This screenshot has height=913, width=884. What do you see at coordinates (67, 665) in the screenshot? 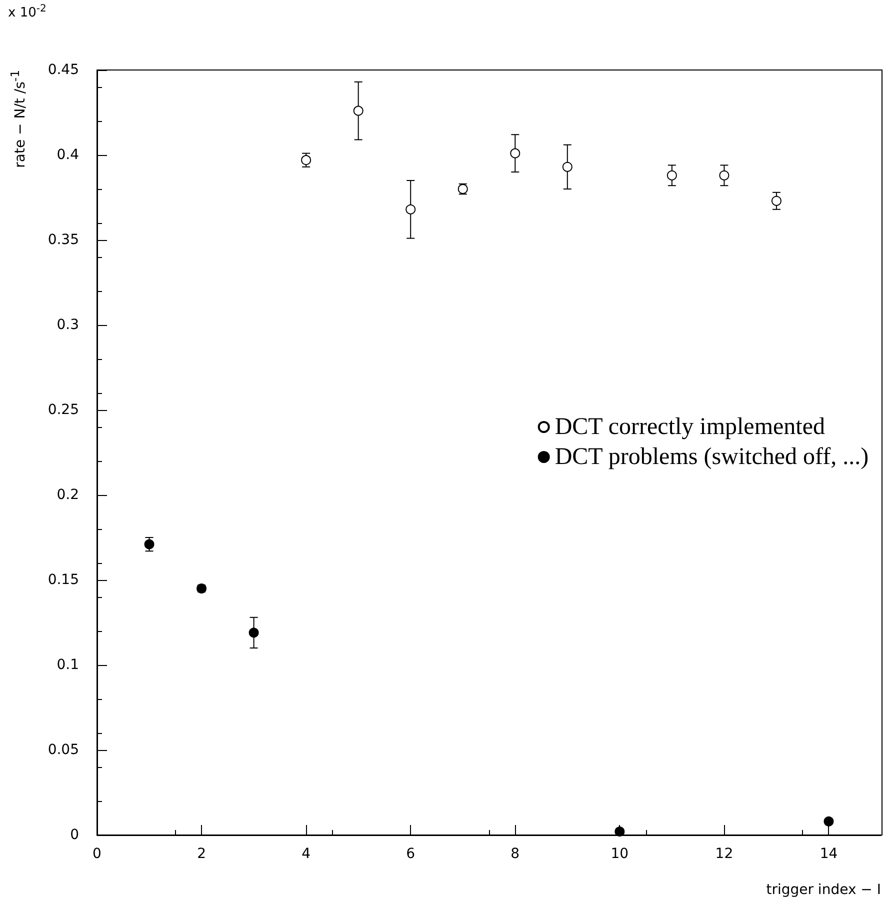
I see `y-tick-label: 0.1` at bounding box center [67, 665].